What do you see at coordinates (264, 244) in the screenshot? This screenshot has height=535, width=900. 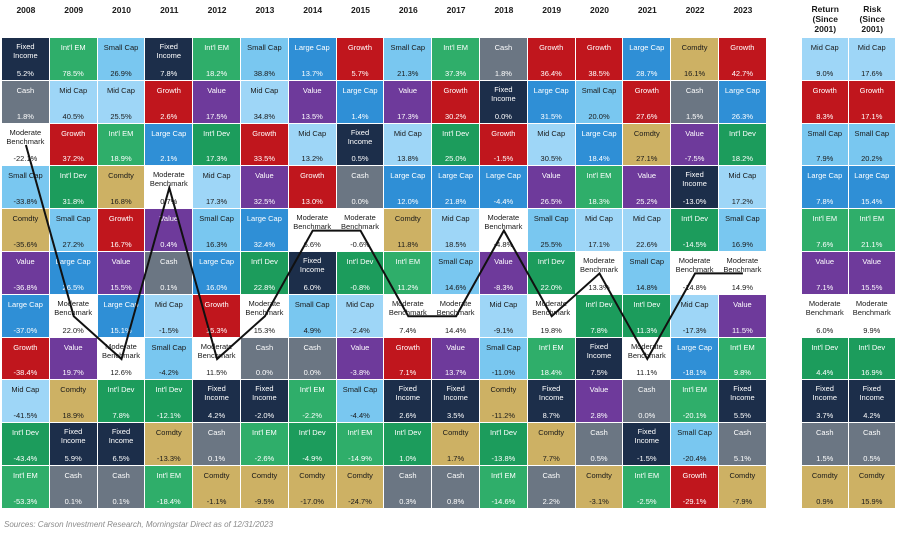 I see `return-value: 32.4%` at bounding box center [264, 244].